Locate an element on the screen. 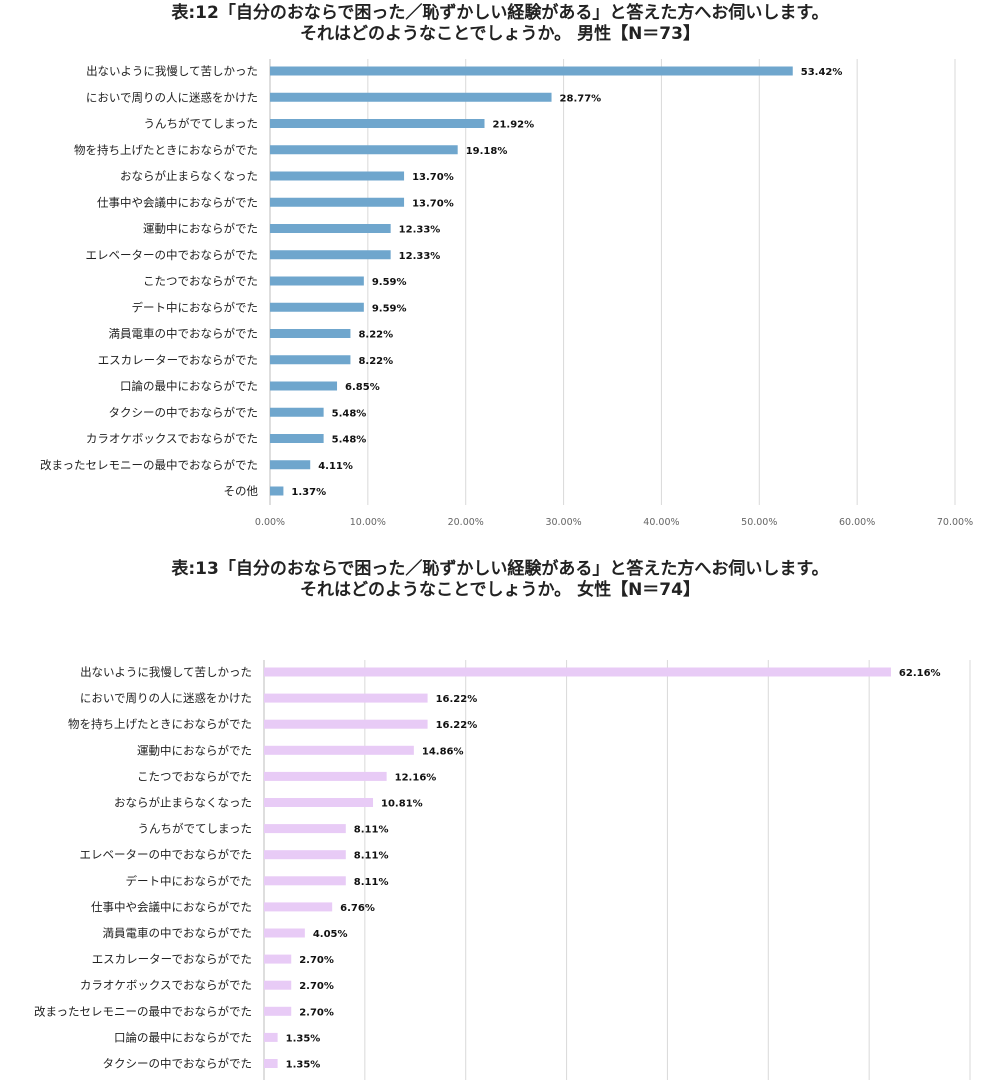 Image resolution: width=1000 pixels, height=1080 pixels. chart-title-line1: 表:13「自分のおならで困った／恥ずかしい経験がある」と答えた方へお伺いします。 is located at coordinates (500, 569).